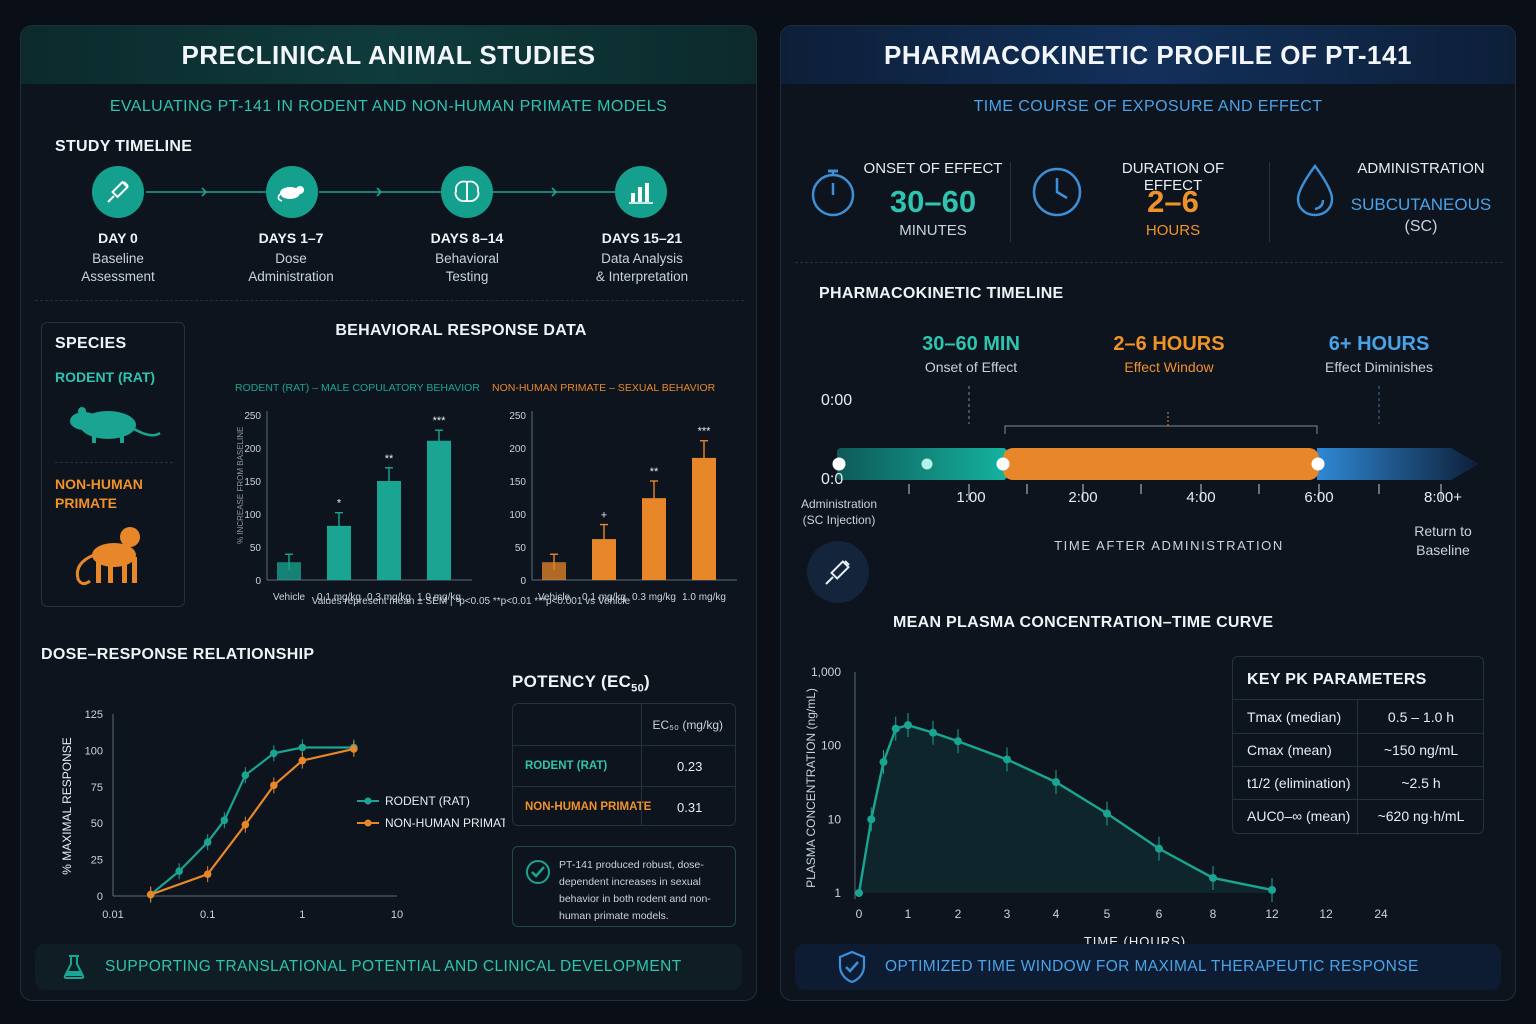 This screenshot has height=1024, width=1536. Describe the element at coordinates (1421, 204) in the screenshot. I see `stat-value: SUBCUTANEOUS` at that location.